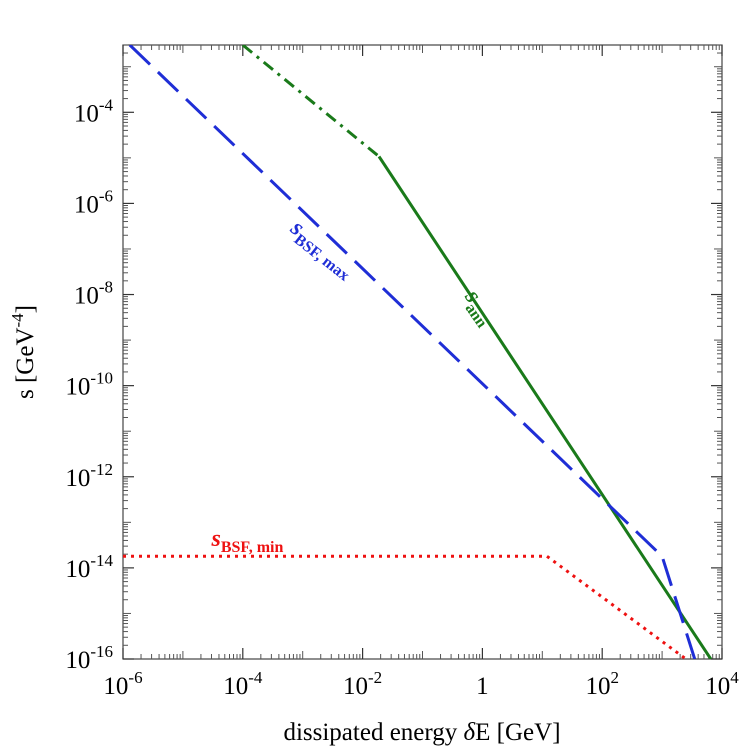 This screenshot has height=753, width=747. What do you see at coordinates (321, 249) in the screenshot?
I see `label-bsf_max: sBSF, max` at bounding box center [321, 249].